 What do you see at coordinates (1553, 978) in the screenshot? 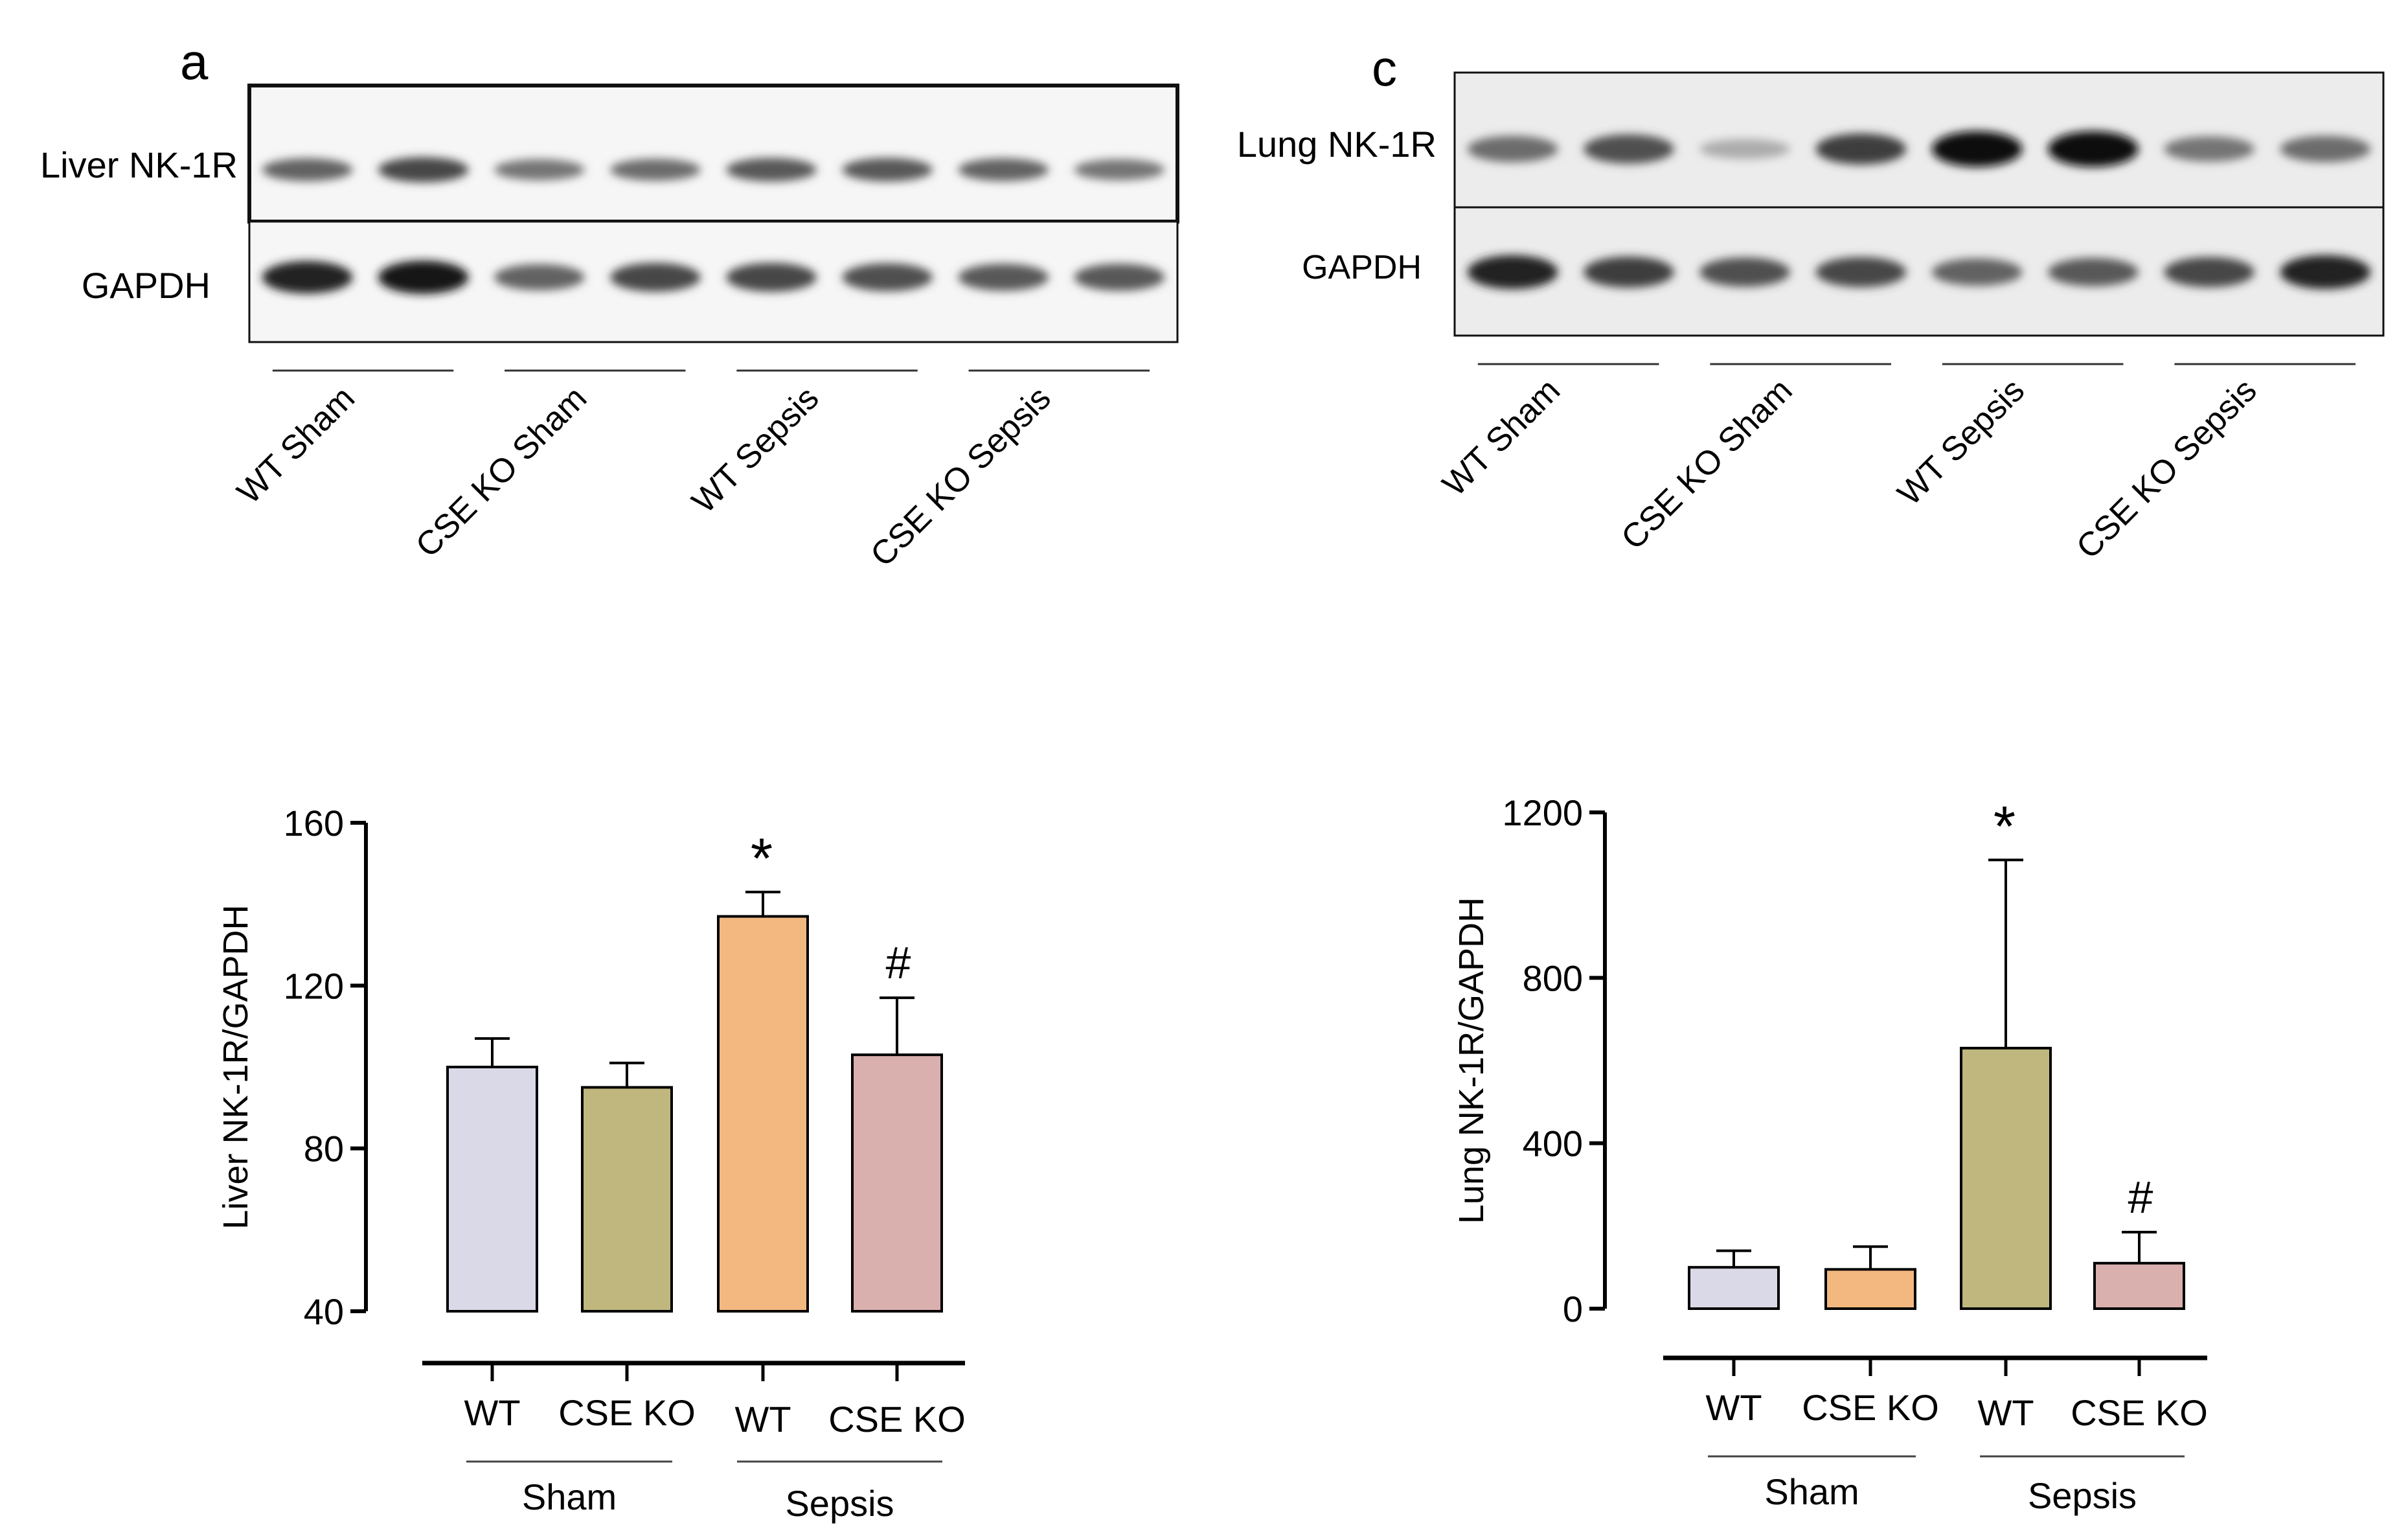
I see `y-tick-label: 800` at bounding box center [1553, 978].